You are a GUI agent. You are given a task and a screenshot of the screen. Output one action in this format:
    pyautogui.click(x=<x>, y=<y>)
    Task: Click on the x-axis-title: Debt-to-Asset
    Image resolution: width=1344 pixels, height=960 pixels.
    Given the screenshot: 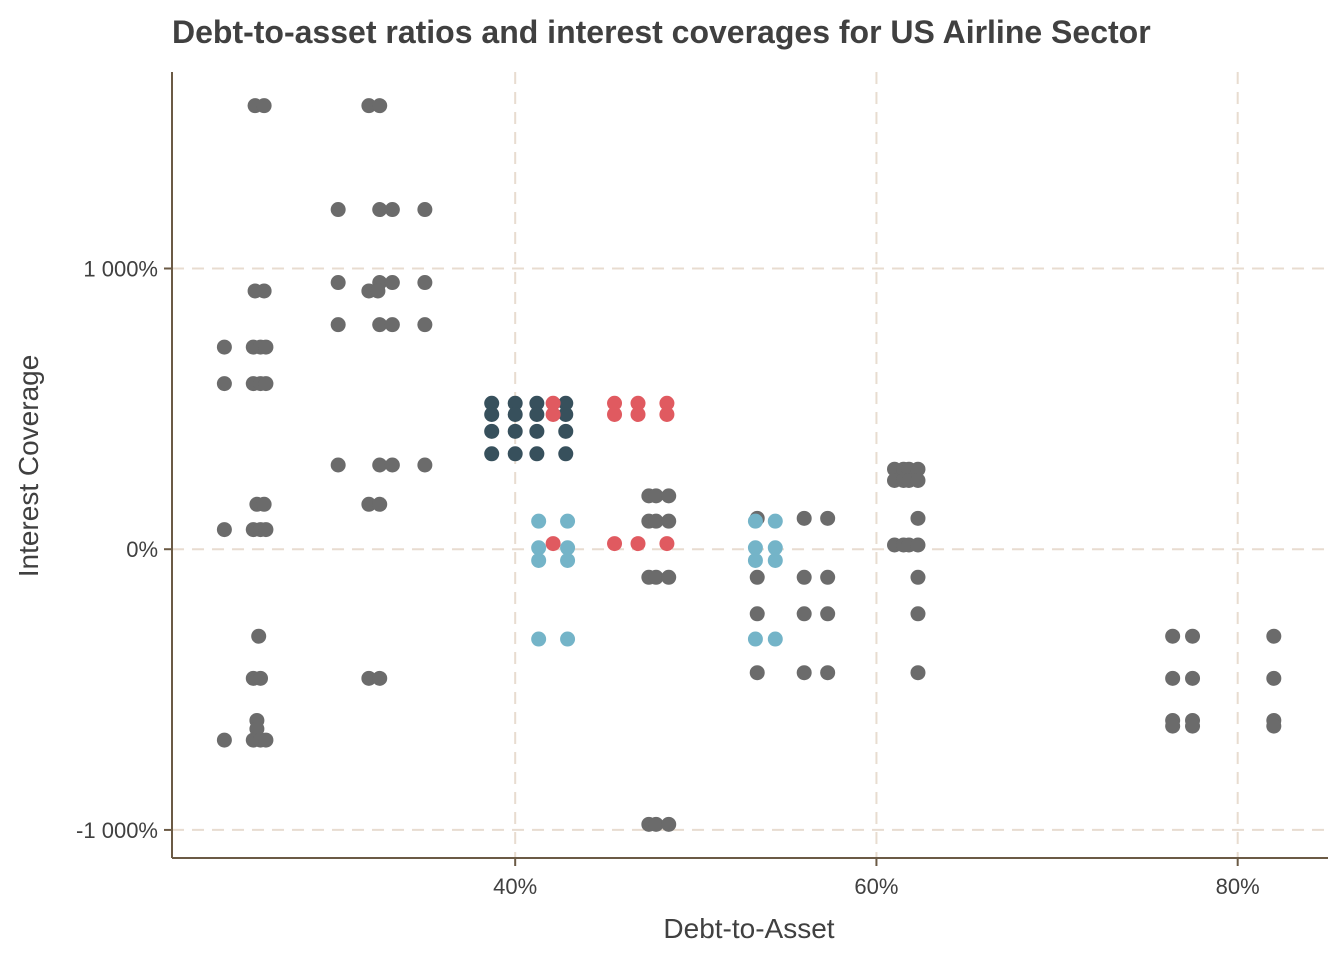 What is the action you would take?
    pyautogui.click(x=748, y=928)
    